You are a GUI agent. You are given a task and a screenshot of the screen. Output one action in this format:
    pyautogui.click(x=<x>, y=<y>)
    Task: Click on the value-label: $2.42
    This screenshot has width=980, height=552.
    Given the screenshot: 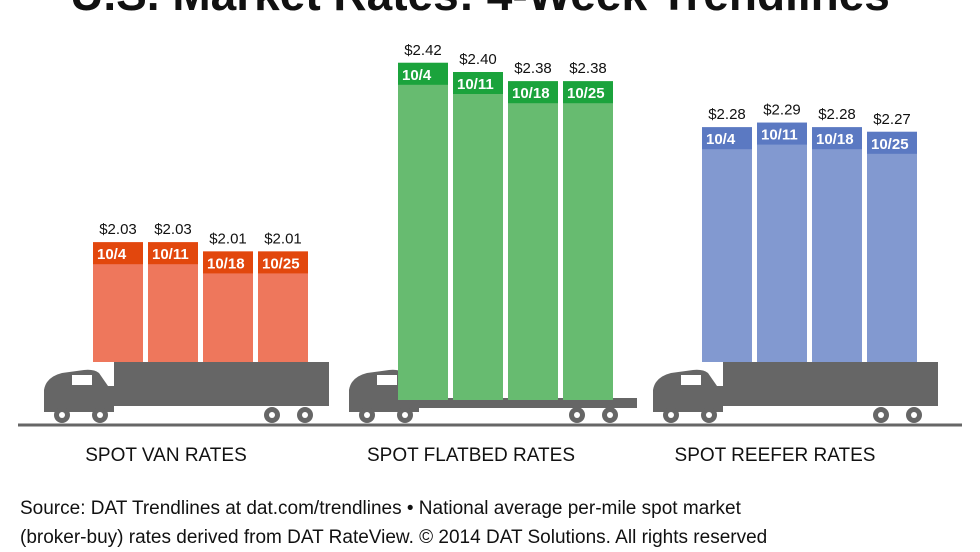 What is the action you would take?
    pyautogui.click(x=423, y=50)
    